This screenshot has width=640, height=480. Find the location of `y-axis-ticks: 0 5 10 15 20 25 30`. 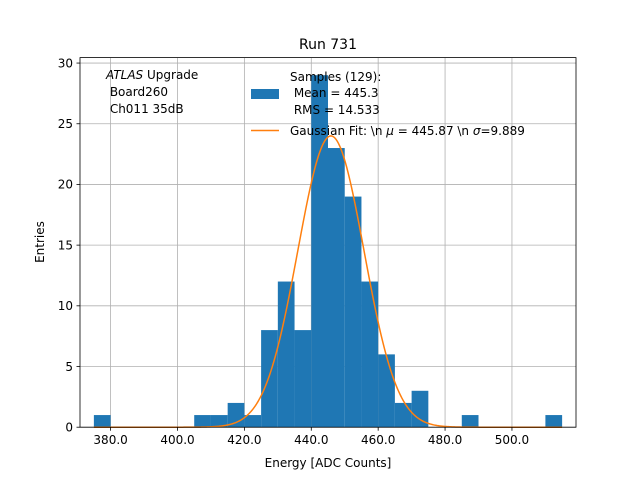

y-axis-ticks: 0 5 10 15 20 25 30 is located at coordinates (69, 245).